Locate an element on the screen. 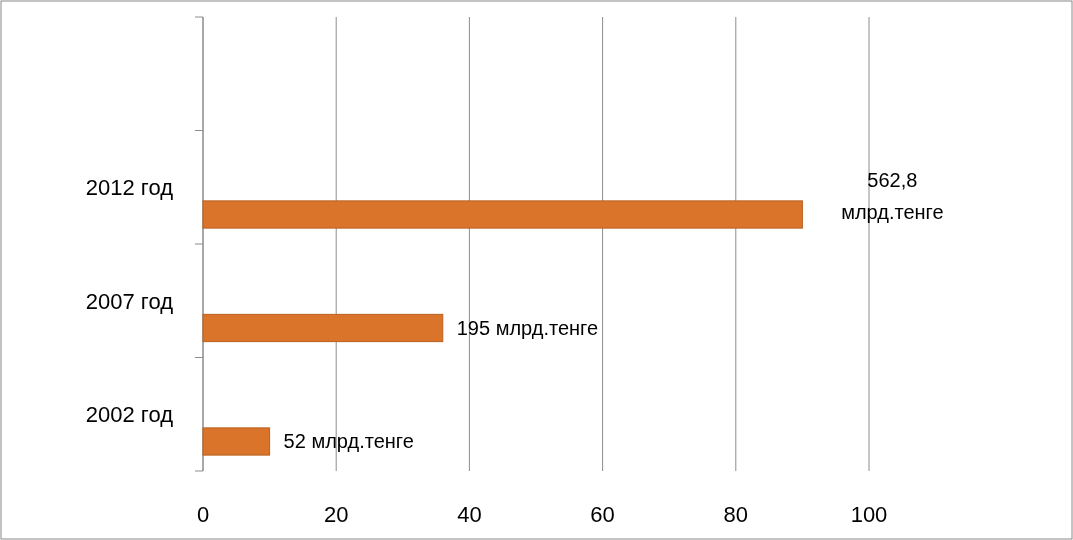 This screenshot has height=540, width=1073. y-tick-label: 2002 год is located at coordinates (129, 415).